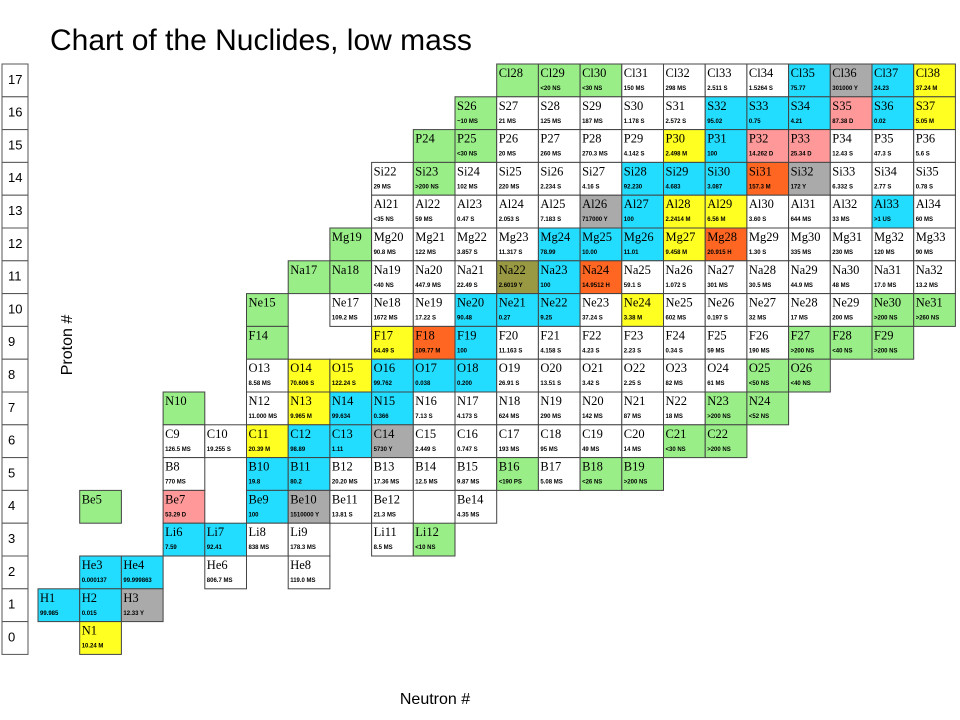 This screenshot has width=960, height=720. I want to click on nuclide-note: 187 MS, so click(592, 122).